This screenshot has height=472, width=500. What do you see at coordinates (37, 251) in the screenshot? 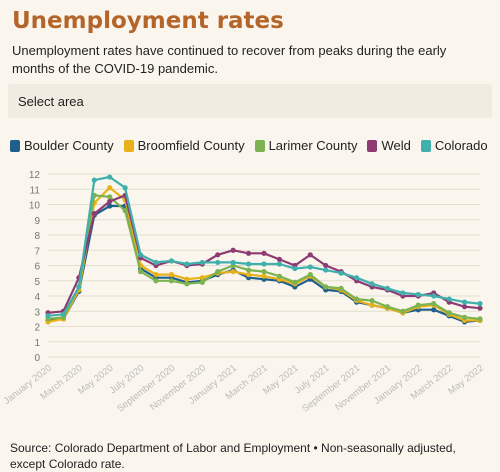
I see `y-tick-label: 7` at bounding box center [37, 251].